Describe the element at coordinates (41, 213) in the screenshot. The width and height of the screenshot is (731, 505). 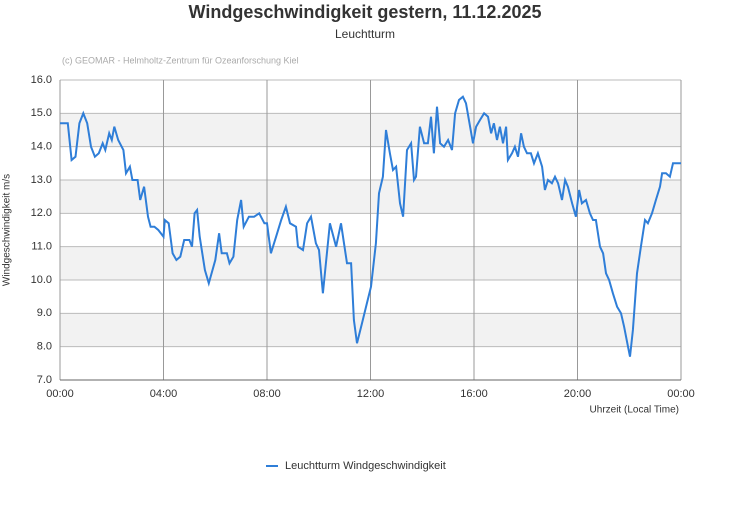
I see `y-tick-label: 12.0` at that location.